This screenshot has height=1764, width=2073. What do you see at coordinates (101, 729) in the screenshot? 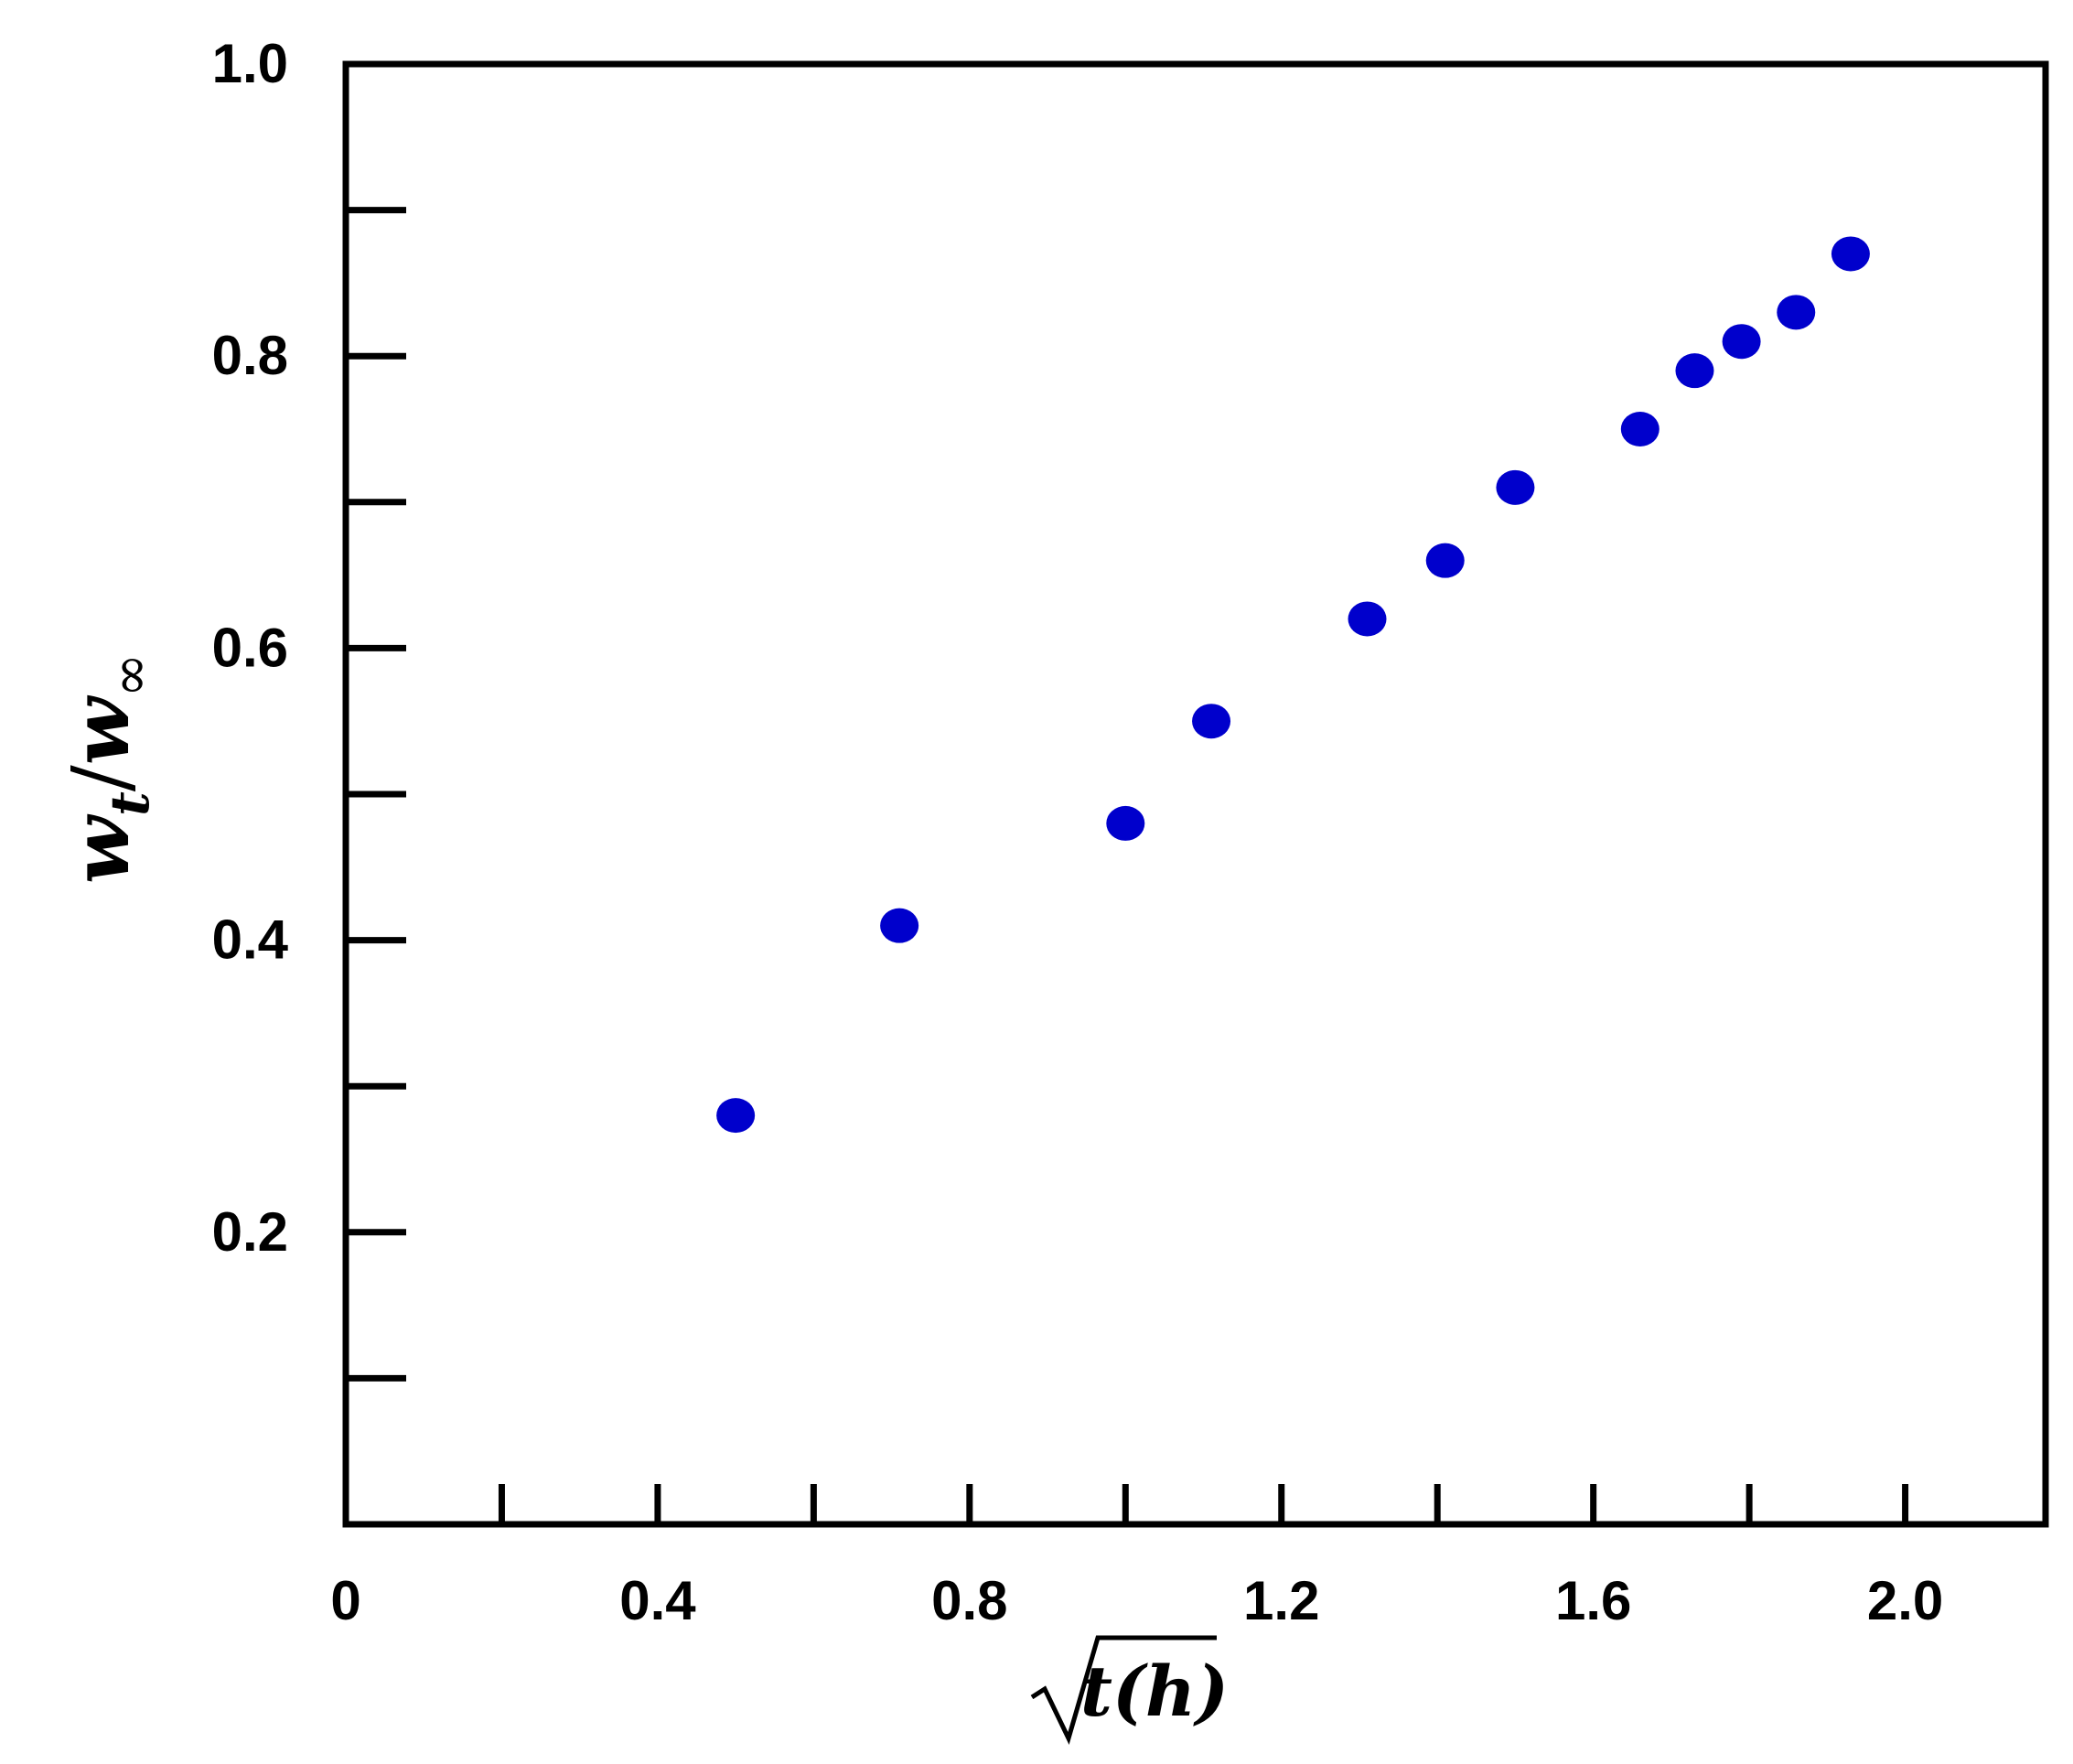
I see `y-axis-title-base-2: w` at bounding box center [101, 729].